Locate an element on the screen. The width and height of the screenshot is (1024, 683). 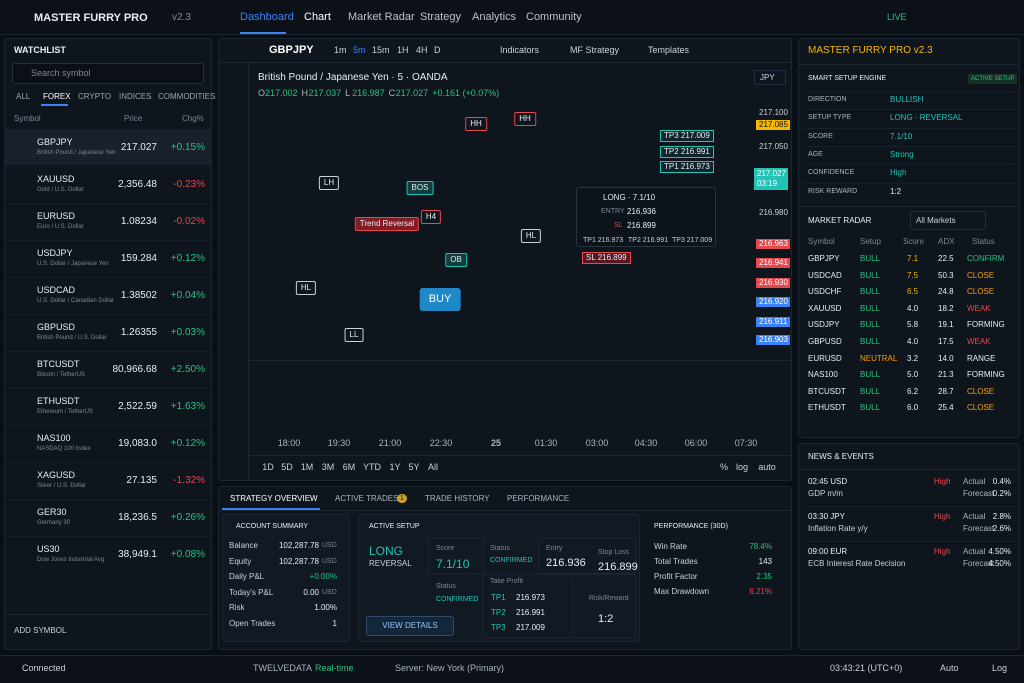
range-bar-line is located at coordinates (520, 455).